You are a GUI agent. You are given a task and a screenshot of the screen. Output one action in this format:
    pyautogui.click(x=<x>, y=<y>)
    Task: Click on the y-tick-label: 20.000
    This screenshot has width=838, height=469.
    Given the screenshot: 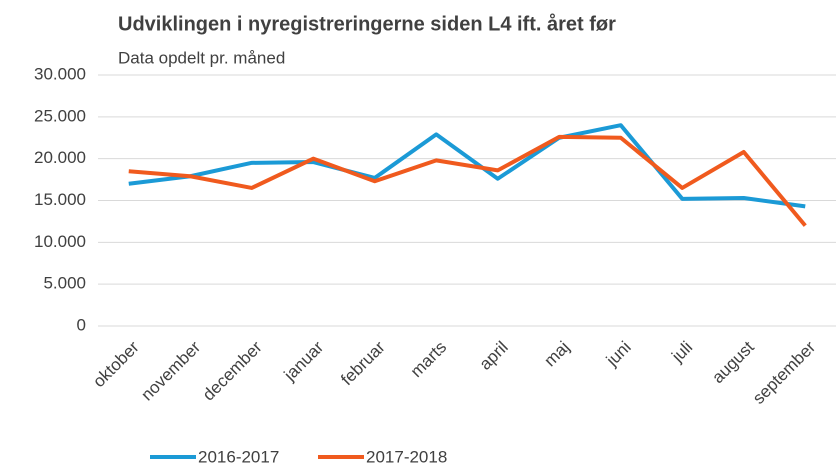 What is the action you would take?
    pyautogui.click(x=60, y=157)
    